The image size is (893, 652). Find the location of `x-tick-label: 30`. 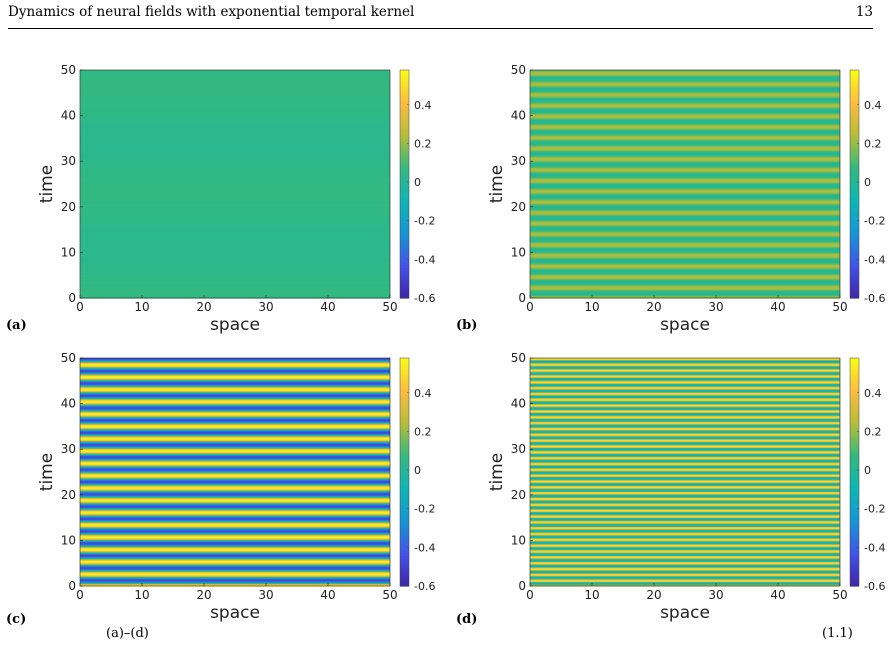

x-tick-label: 30 is located at coordinates (265, 307).